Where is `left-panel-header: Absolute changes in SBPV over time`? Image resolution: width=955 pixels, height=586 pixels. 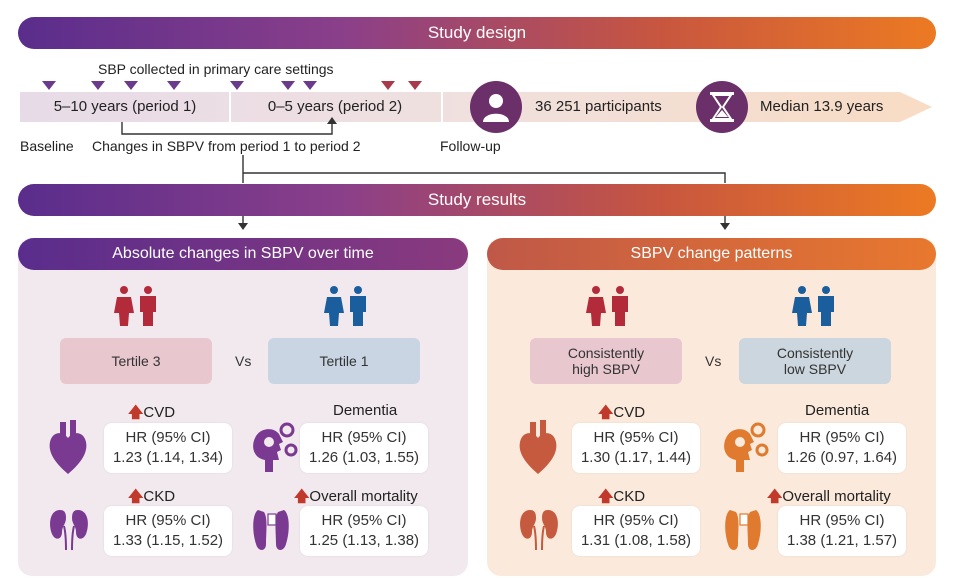
left-panel-header: Absolute changes in SBPV over time is located at coordinates (243, 254).